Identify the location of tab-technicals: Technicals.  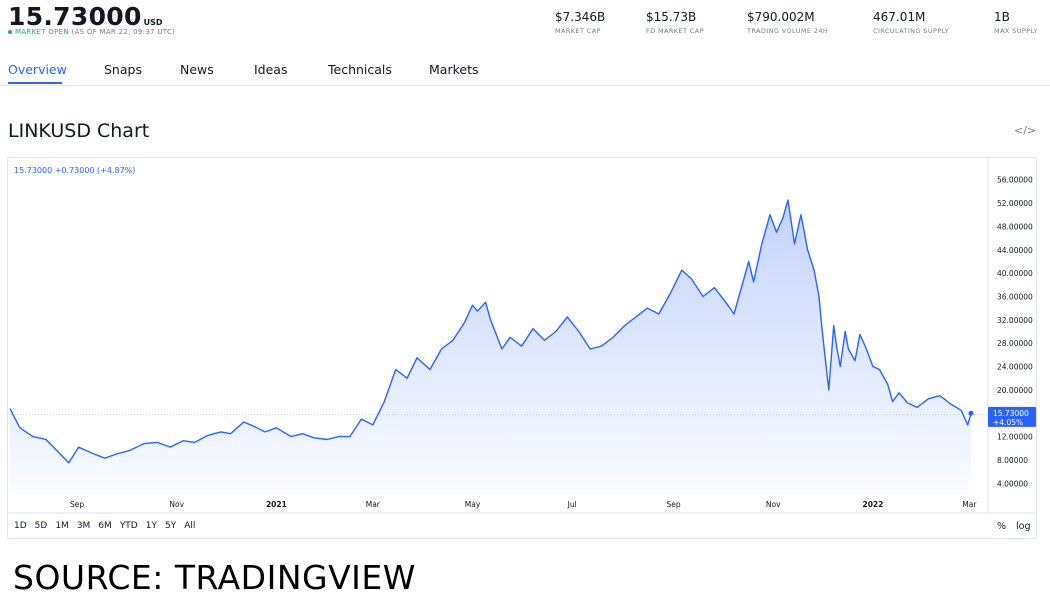
(360, 69).